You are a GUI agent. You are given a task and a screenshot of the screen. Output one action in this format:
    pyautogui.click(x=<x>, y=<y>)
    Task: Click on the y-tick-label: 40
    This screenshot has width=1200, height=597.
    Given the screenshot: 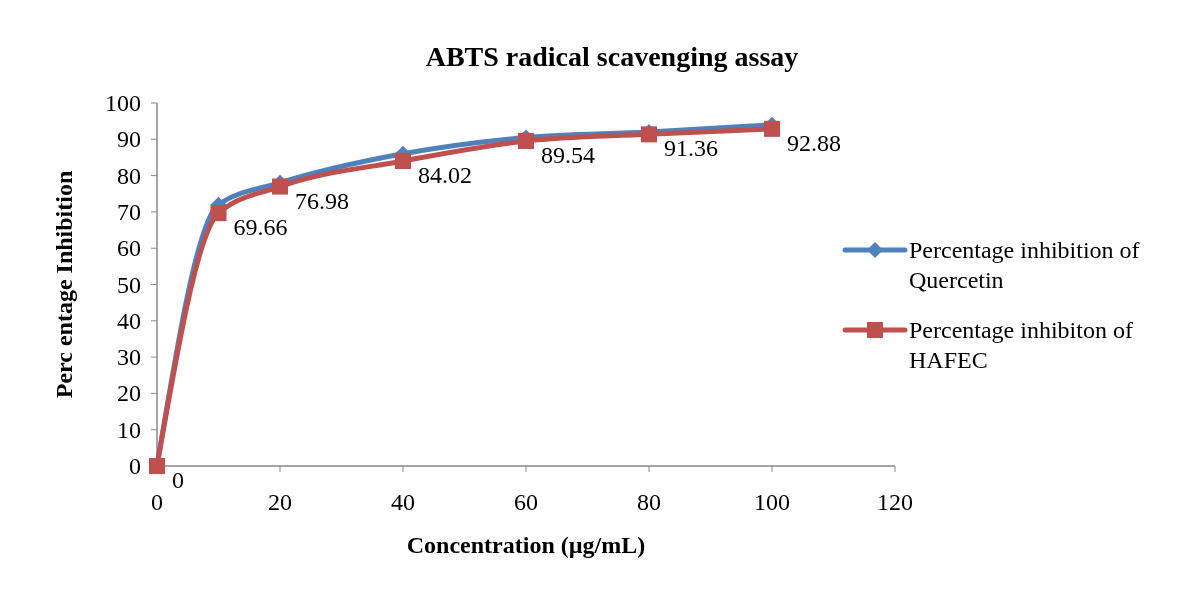 What is the action you would take?
    pyautogui.click(x=129, y=320)
    